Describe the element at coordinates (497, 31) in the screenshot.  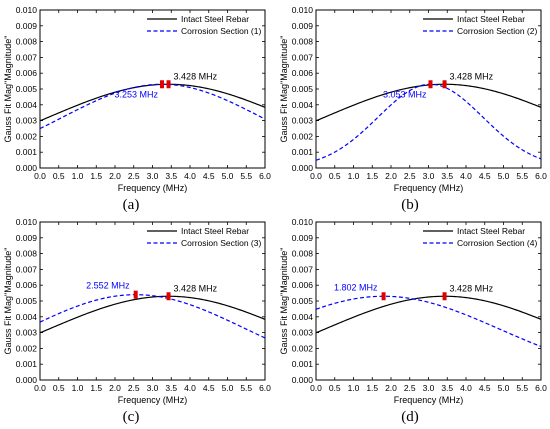
I see `legend-label: Corrosion Section (2)` at that location.